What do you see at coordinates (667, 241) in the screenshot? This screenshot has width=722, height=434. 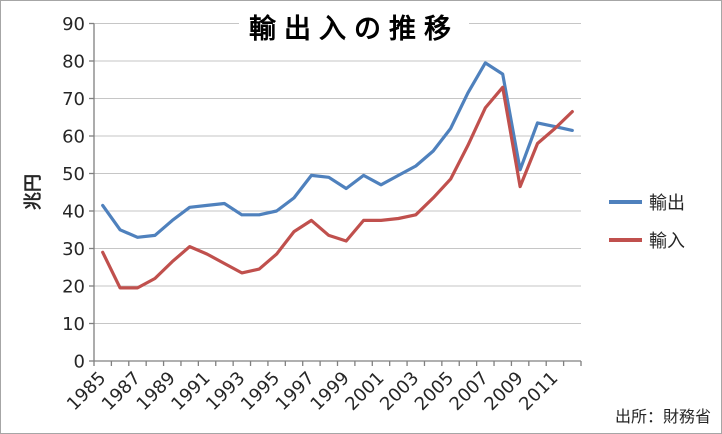 I see `imports-legend-label: 輸入` at bounding box center [667, 241].